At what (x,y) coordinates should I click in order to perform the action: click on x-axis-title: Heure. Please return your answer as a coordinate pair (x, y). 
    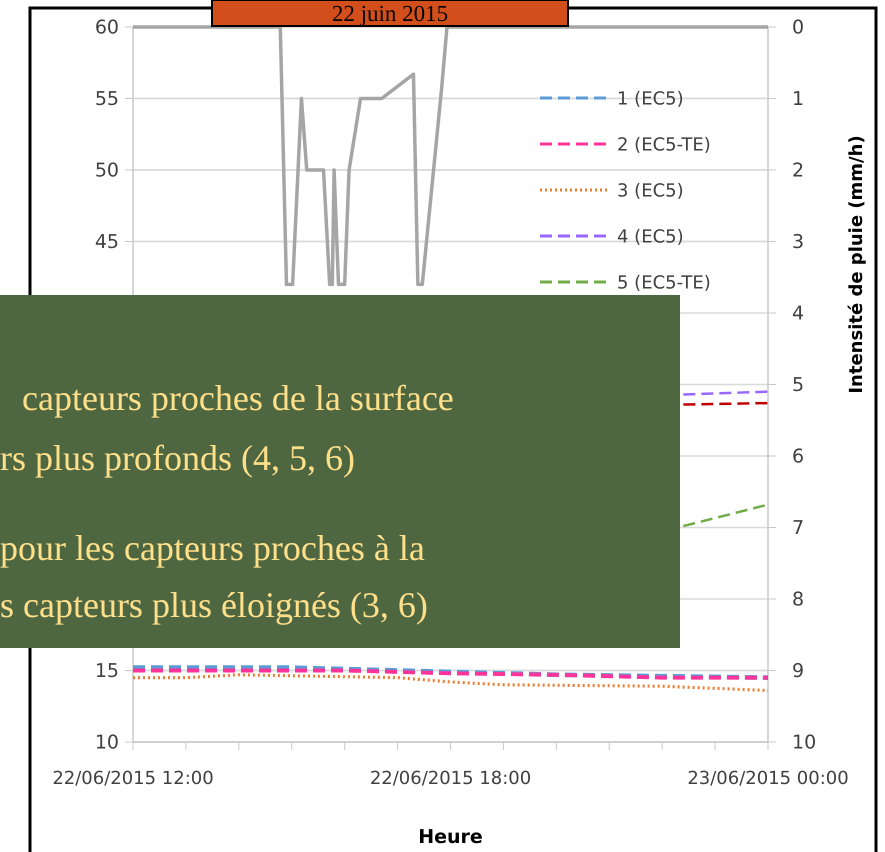
    Looking at the image, I should click on (450, 837).